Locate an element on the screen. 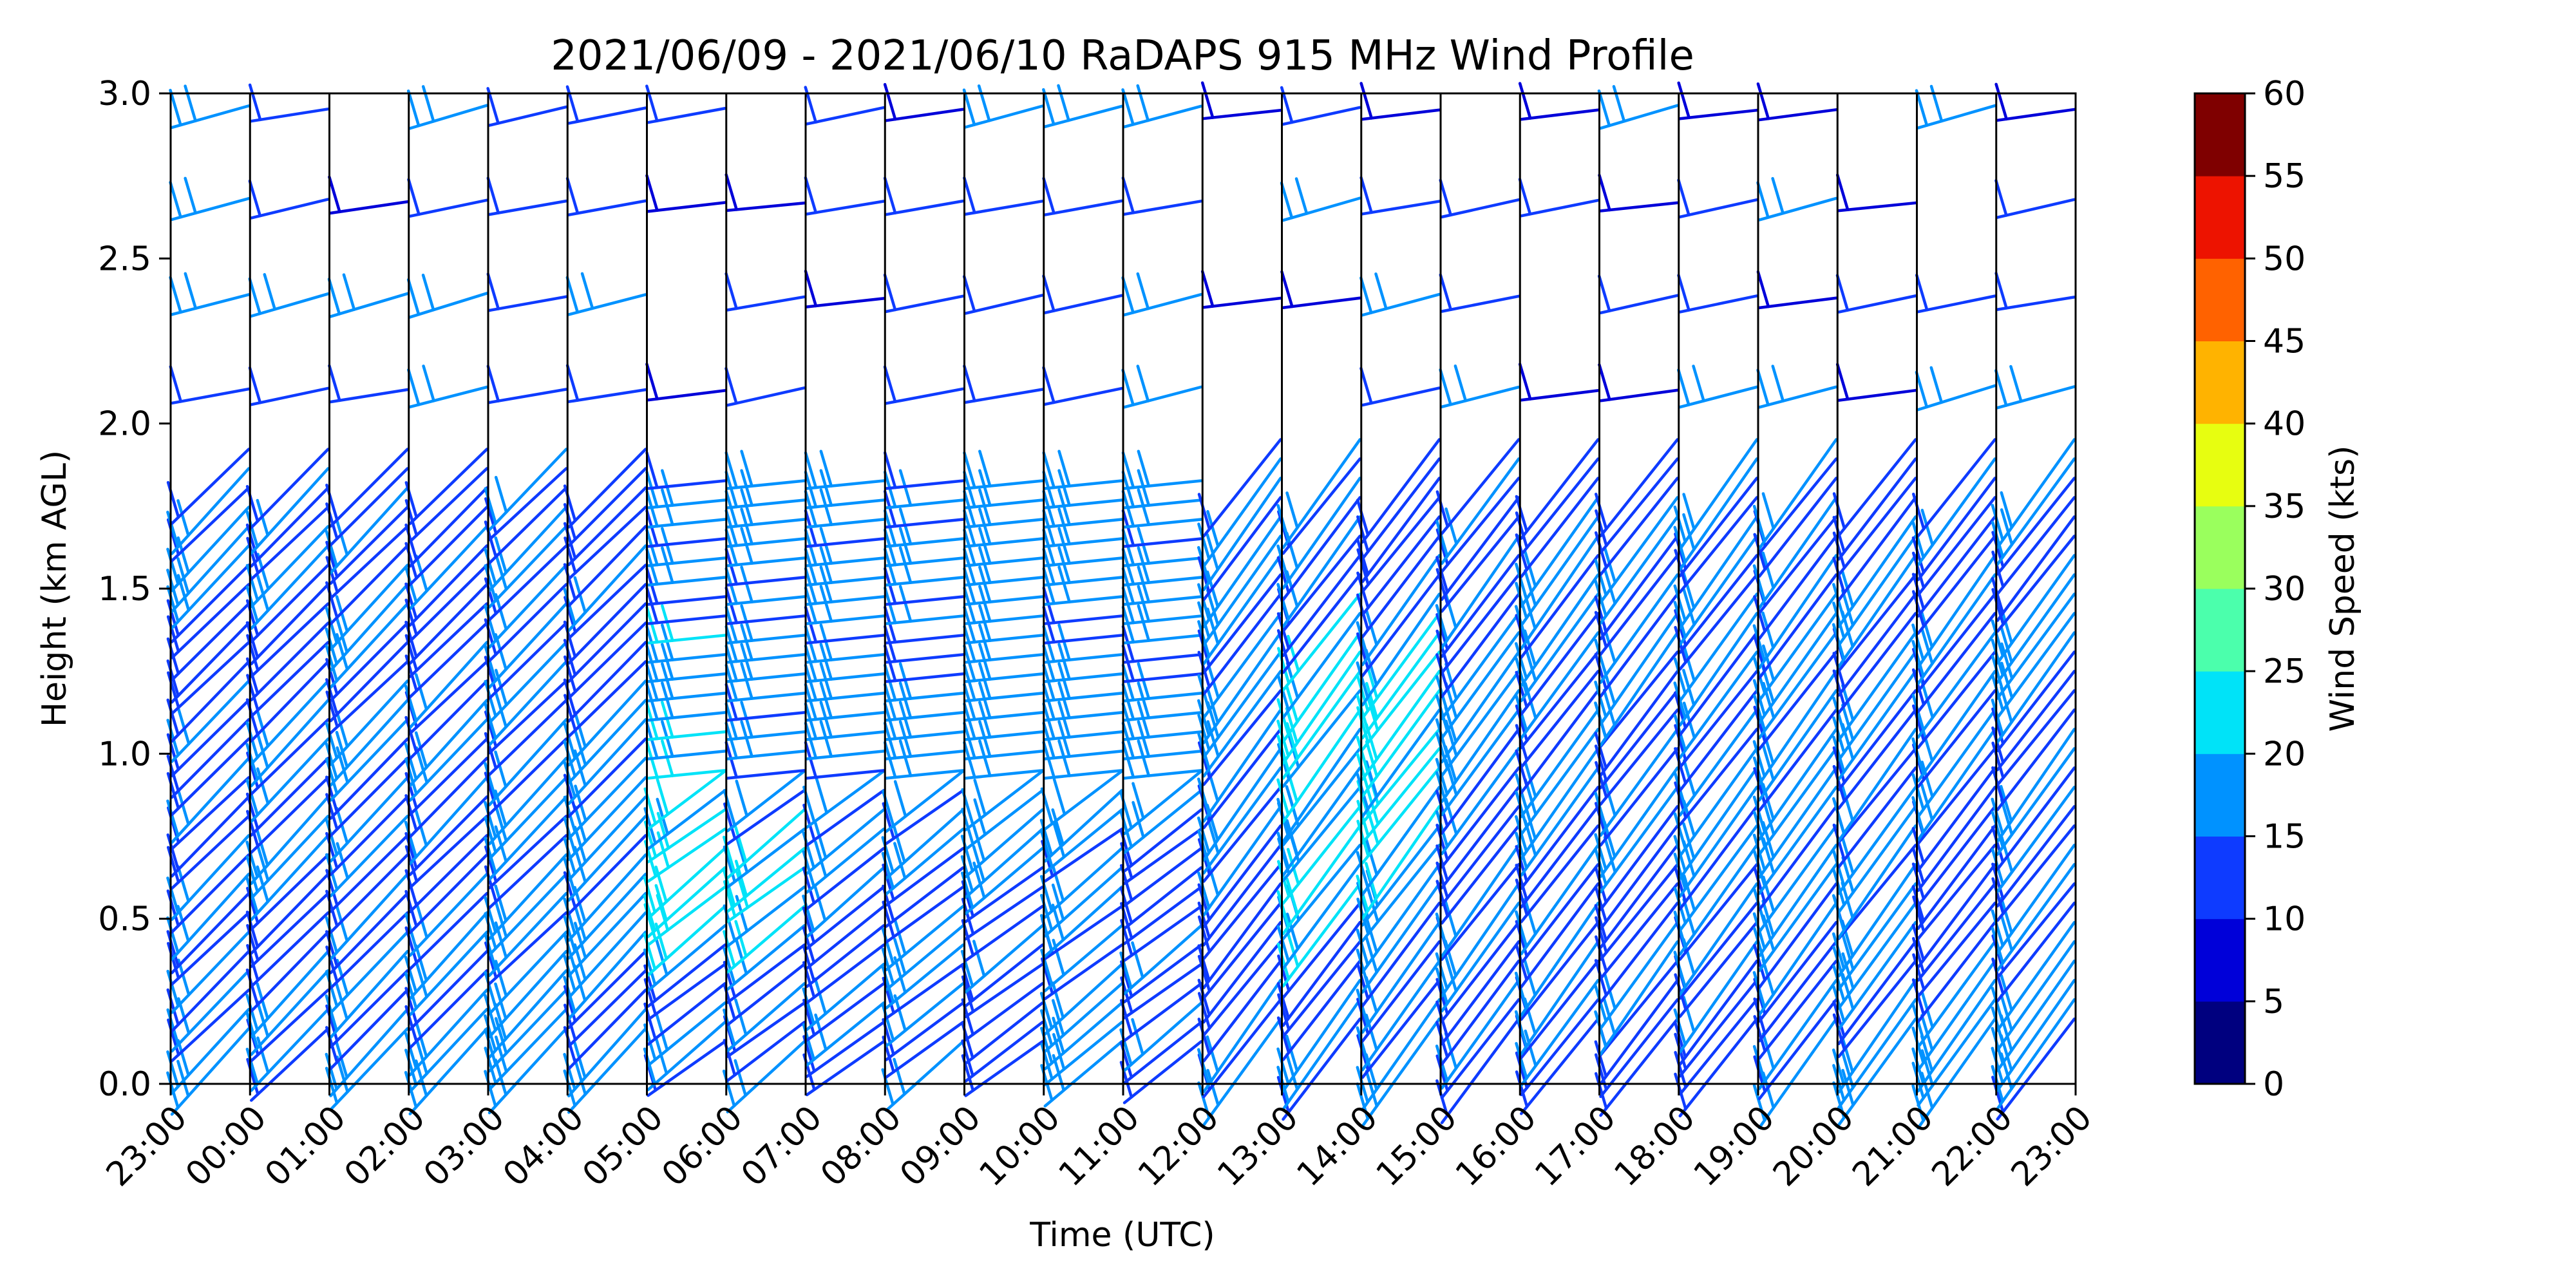 This screenshot has width=2576, height=1288. colorbar-tick-label: 10 is located at coordinates (2284, 919).